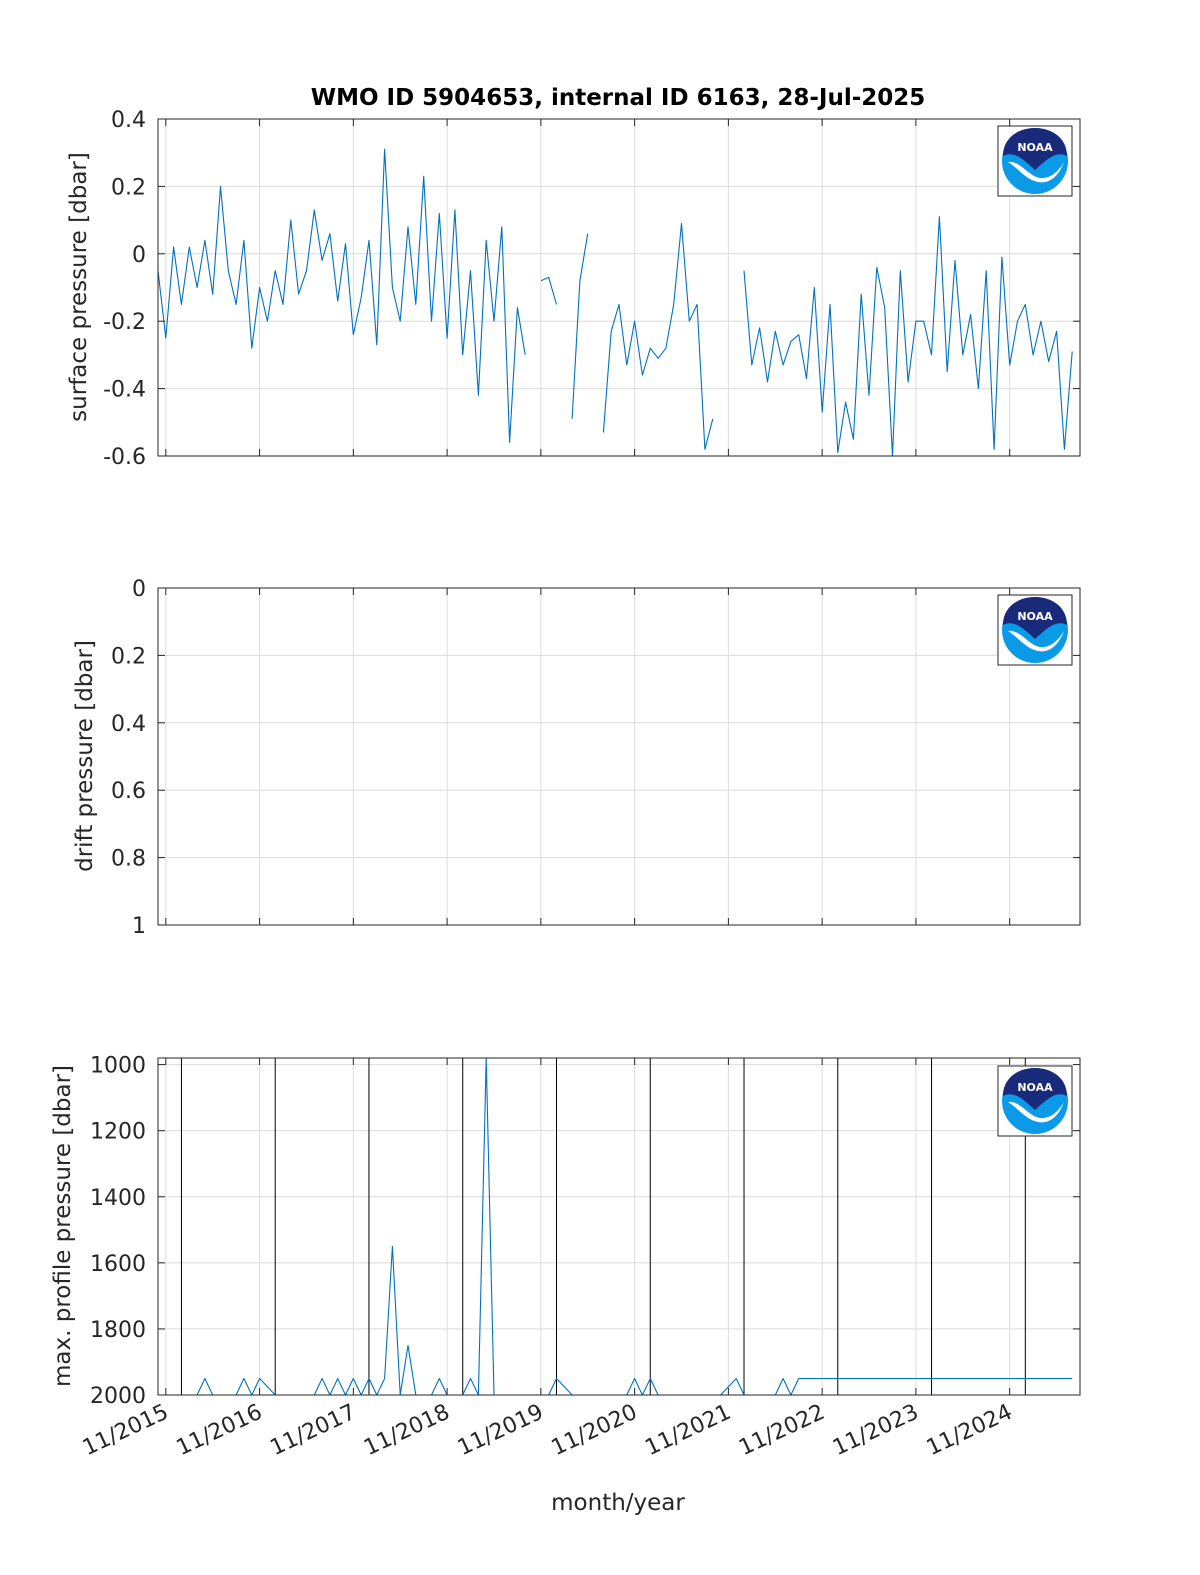 The width and height of the screenshot is (1200, 1575). Describe the element at coordinates (85, 756) in the screenshot. I see `drift-pressure-y-label: drift pressure [dbar]` at that location.